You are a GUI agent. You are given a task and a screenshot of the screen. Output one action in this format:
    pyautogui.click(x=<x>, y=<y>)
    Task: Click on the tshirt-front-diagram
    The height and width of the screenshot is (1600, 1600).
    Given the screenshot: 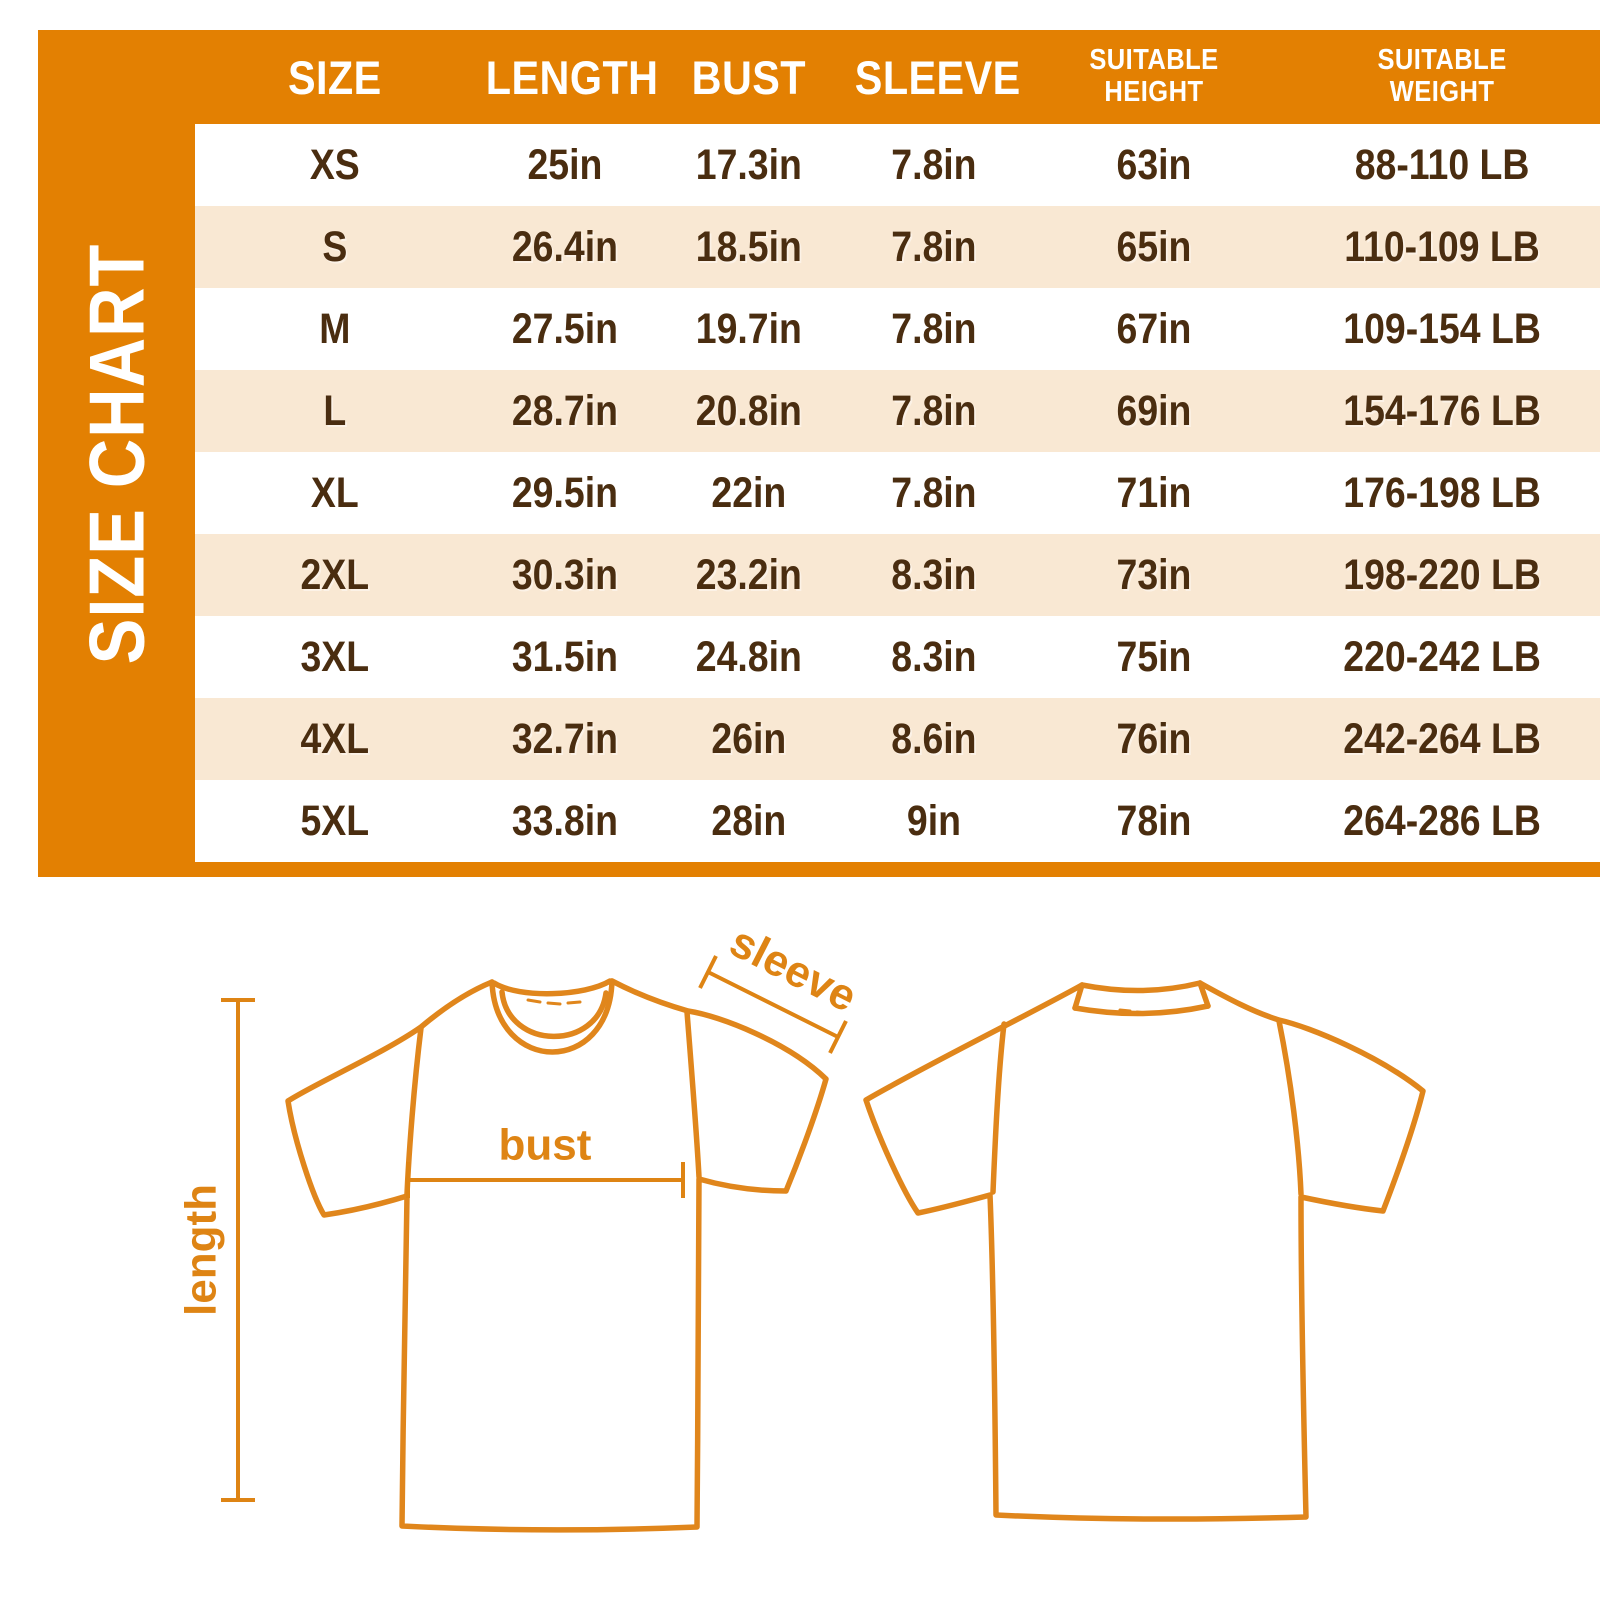 What is the action you would take?
    pyautogui.click(x=557, y=1255)
    